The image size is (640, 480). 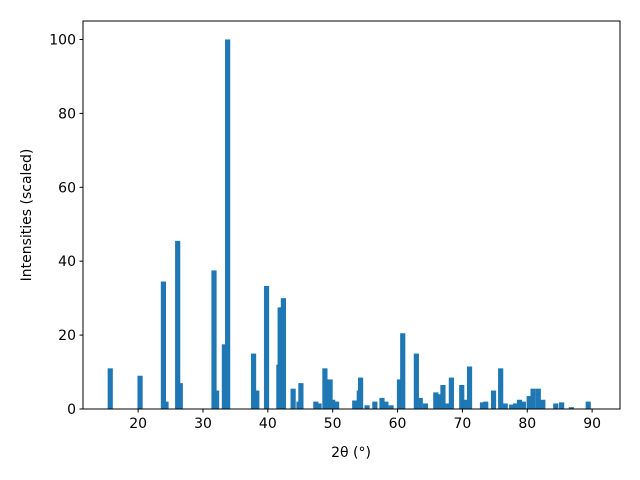 What do you see at coordinates (71, 410) in the screenshot?
I see `y-tick-label: 0` at bounding box center [71, 410].